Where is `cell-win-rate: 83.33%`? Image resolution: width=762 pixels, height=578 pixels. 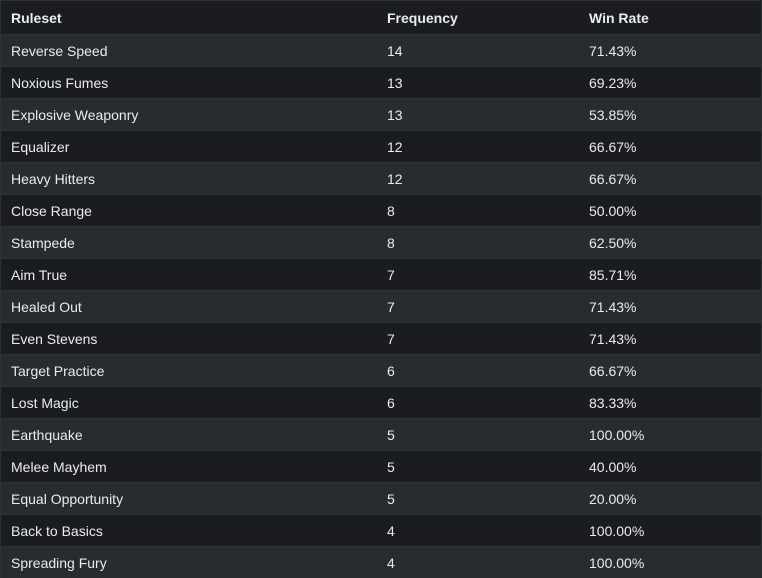 cell-win-rate: 83.33% is located at coordinates (613, 402).